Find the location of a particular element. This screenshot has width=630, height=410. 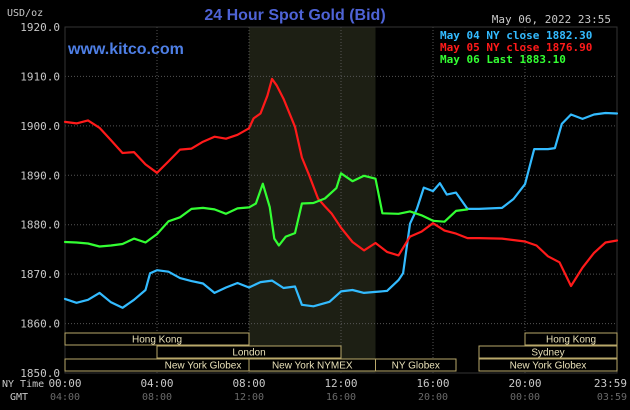

x-tick-gmt: 04:00 is located at coordinates (65, 397).